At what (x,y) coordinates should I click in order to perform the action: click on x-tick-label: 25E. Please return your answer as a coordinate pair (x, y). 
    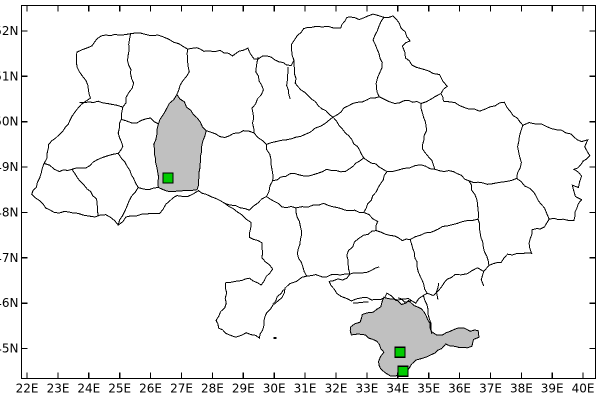
    Looking at the image, I should click on (119, 389).